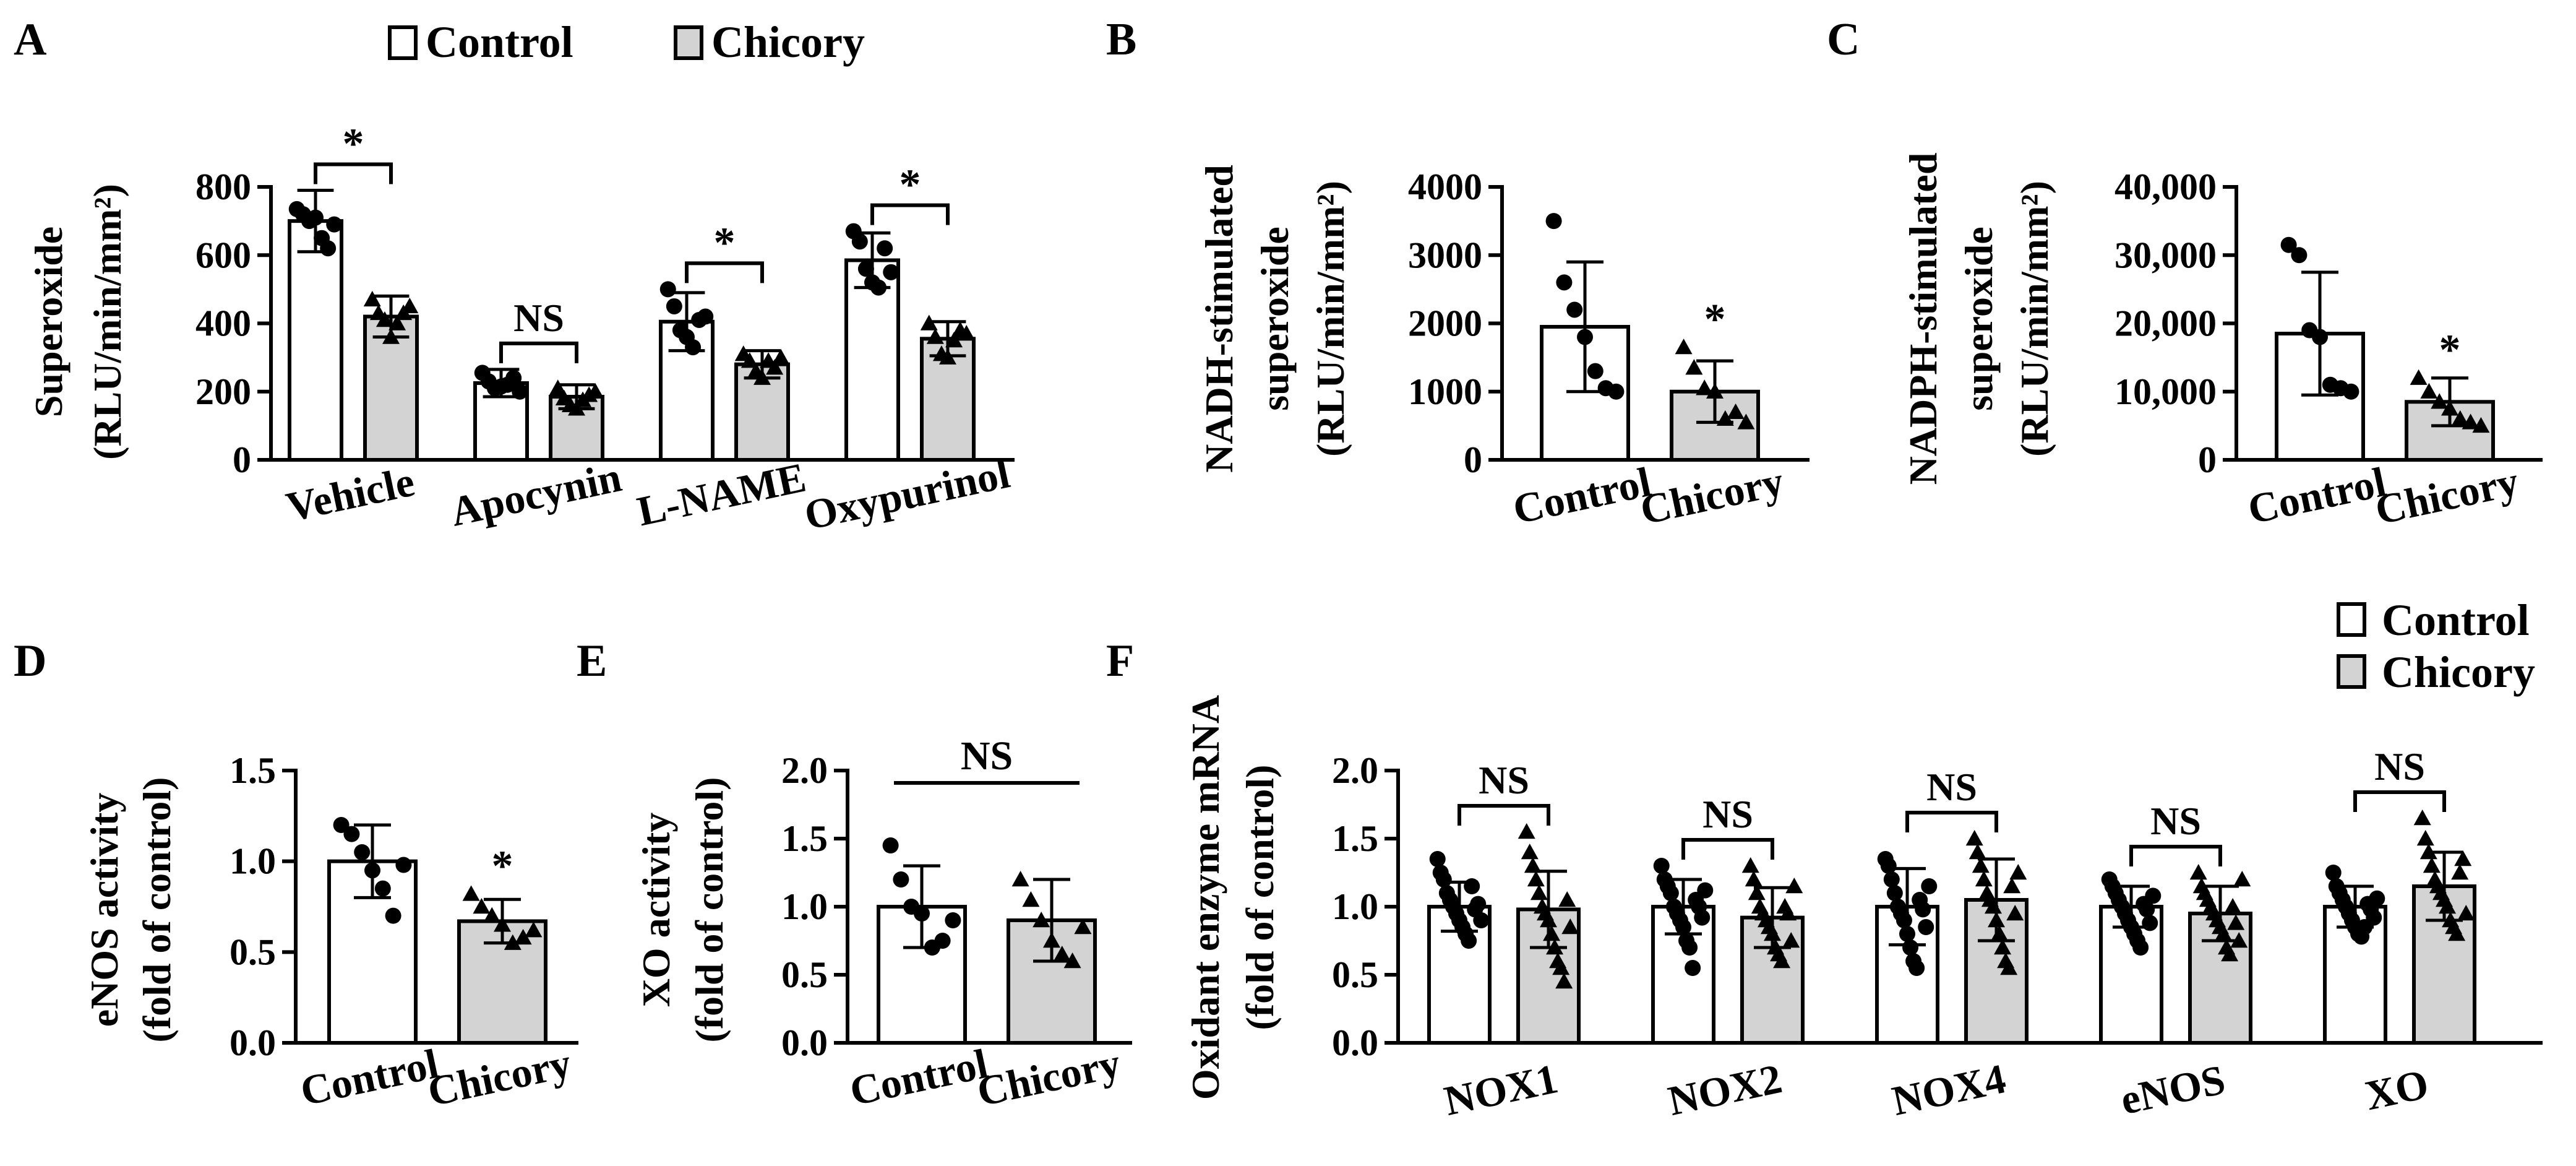  Describe the element at coordinates (2440, 401) in the screenshot. I see `data-point-C-chicory` at that location.